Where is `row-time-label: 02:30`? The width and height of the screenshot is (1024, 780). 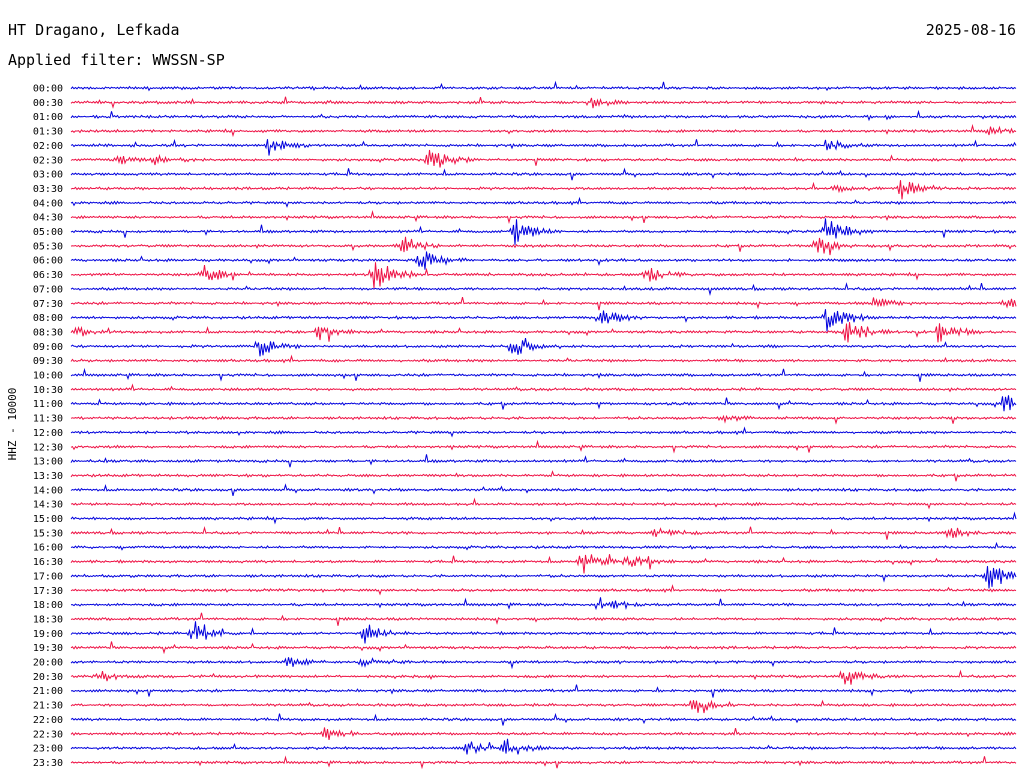 row-time-label: 02:30 is located at coordinates (48, 160).